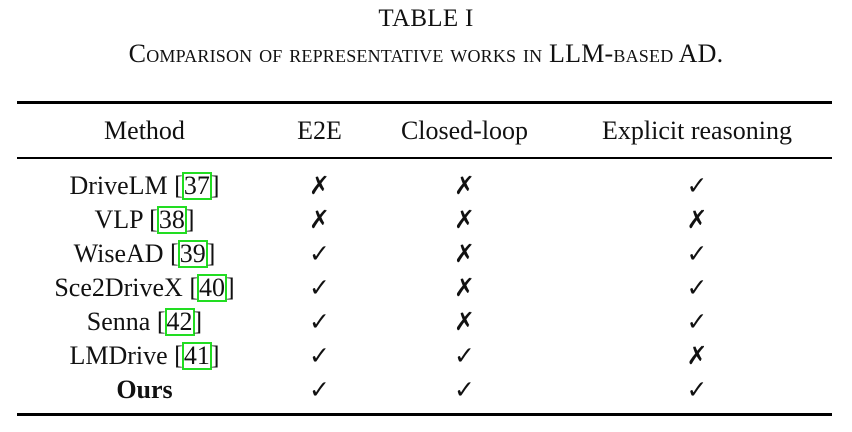  What do you see at coordinates (464, 130) in the screenshot?
I see `header-closed-loop: Closed-loop` at bounding box center [464, 130].